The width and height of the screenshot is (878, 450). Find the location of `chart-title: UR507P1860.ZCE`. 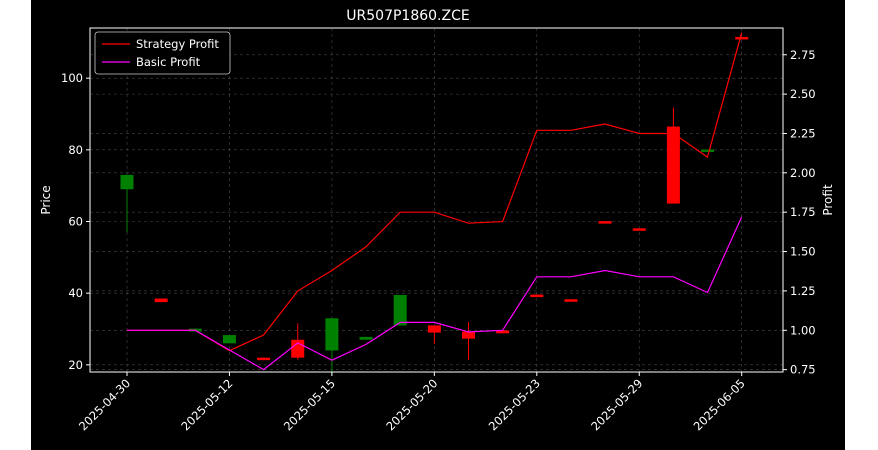

chart-title: UR507P1860.ZCE is located at coordinates (407, 16).